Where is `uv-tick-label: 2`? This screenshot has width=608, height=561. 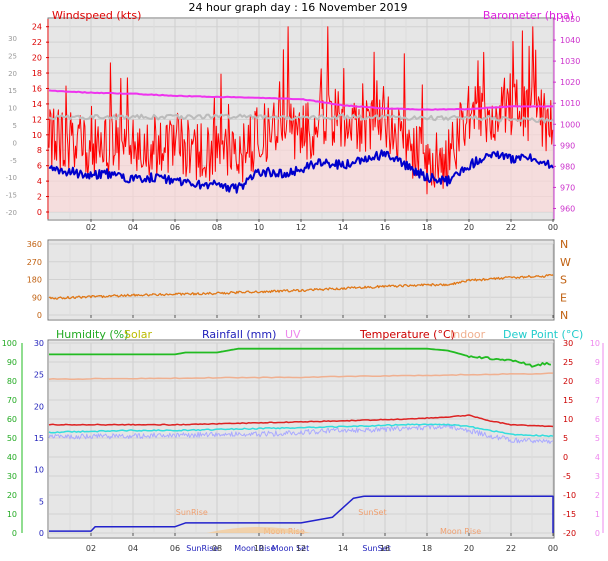 uv-tick-label: 2 is located at coordinates (597, 495).